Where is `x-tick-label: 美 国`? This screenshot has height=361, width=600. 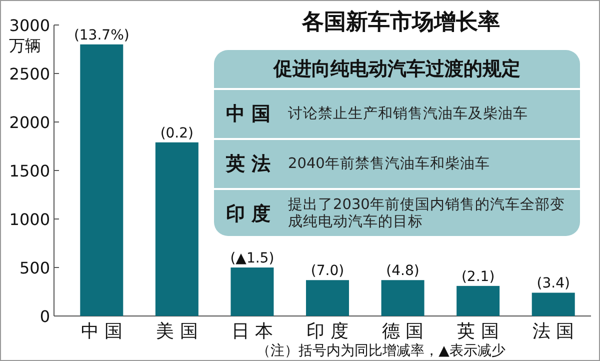
x-tick-label: 美 国 is located at coordinates (177, 331).